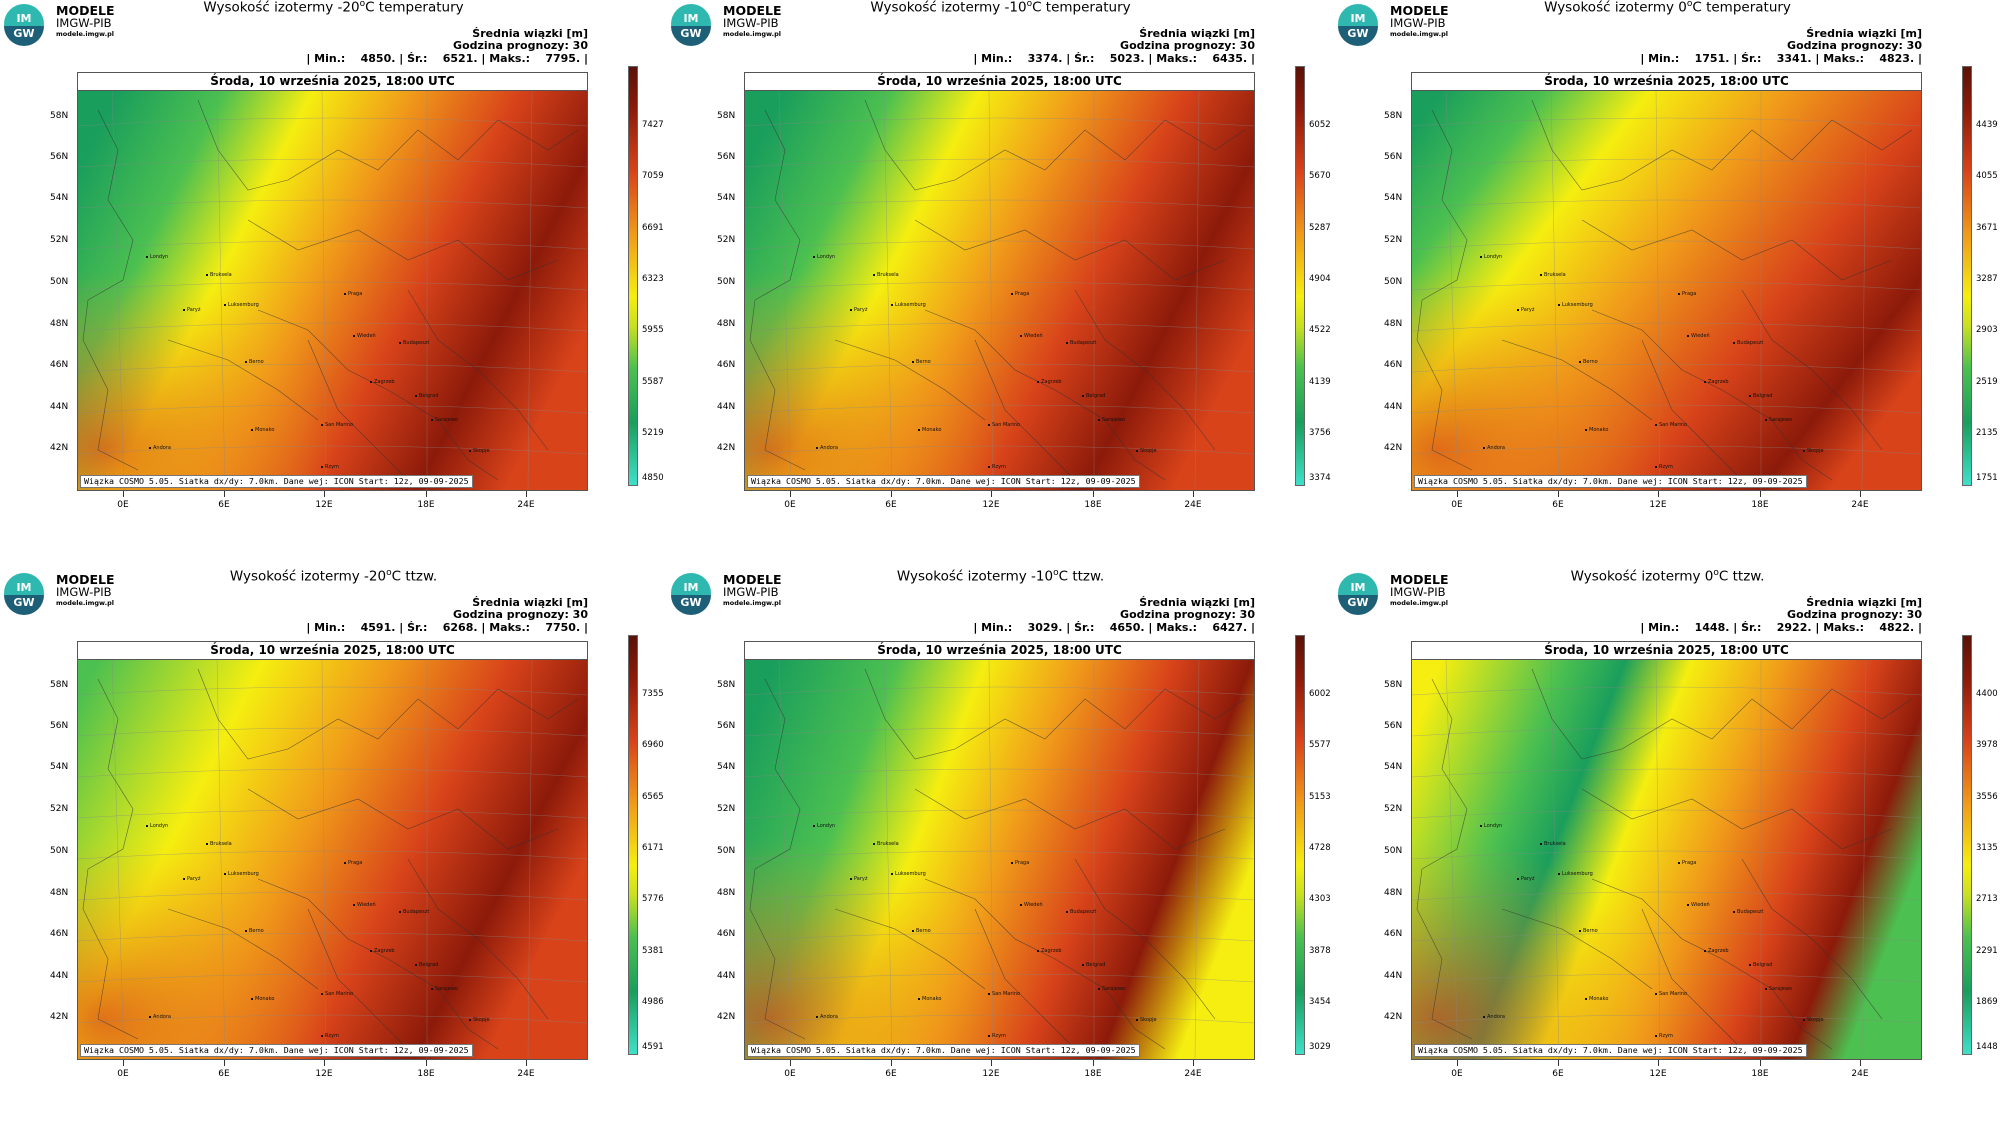  Describe the element at coordinates (1320, 1047) in the screenshot. I see `colorbar-label: 3029` at that location.